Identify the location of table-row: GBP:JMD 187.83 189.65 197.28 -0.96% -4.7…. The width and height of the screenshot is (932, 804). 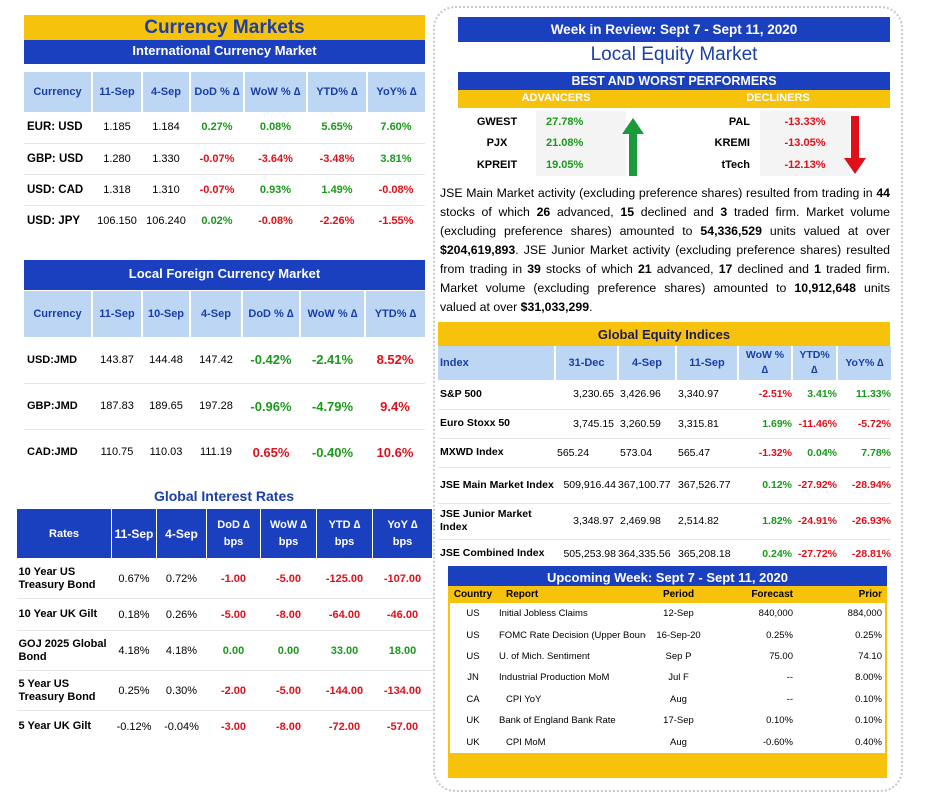
(224, 406).